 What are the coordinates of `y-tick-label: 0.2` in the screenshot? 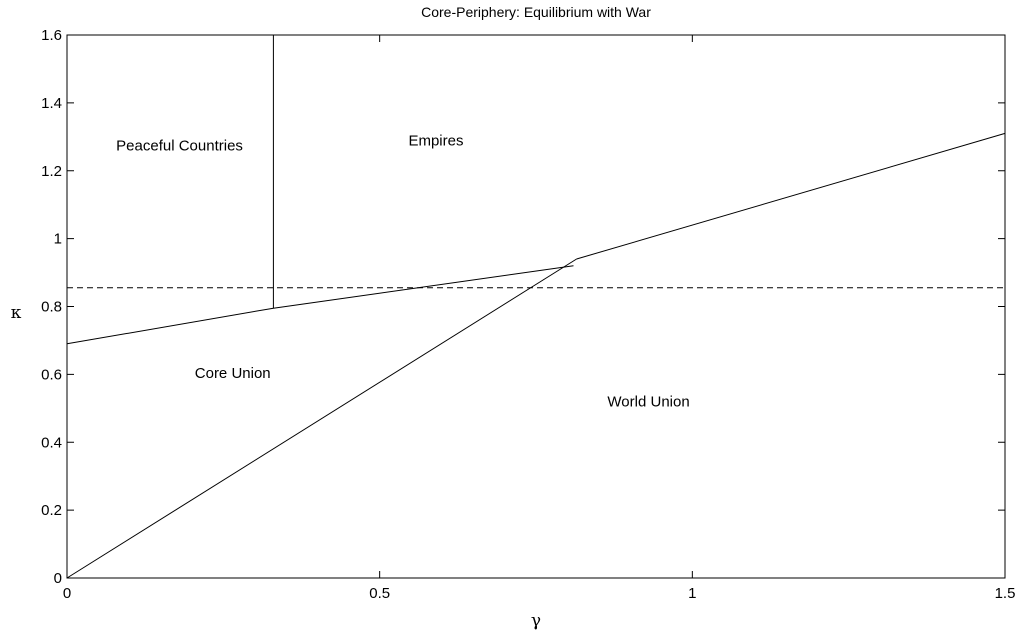 It's located at (51, 510).